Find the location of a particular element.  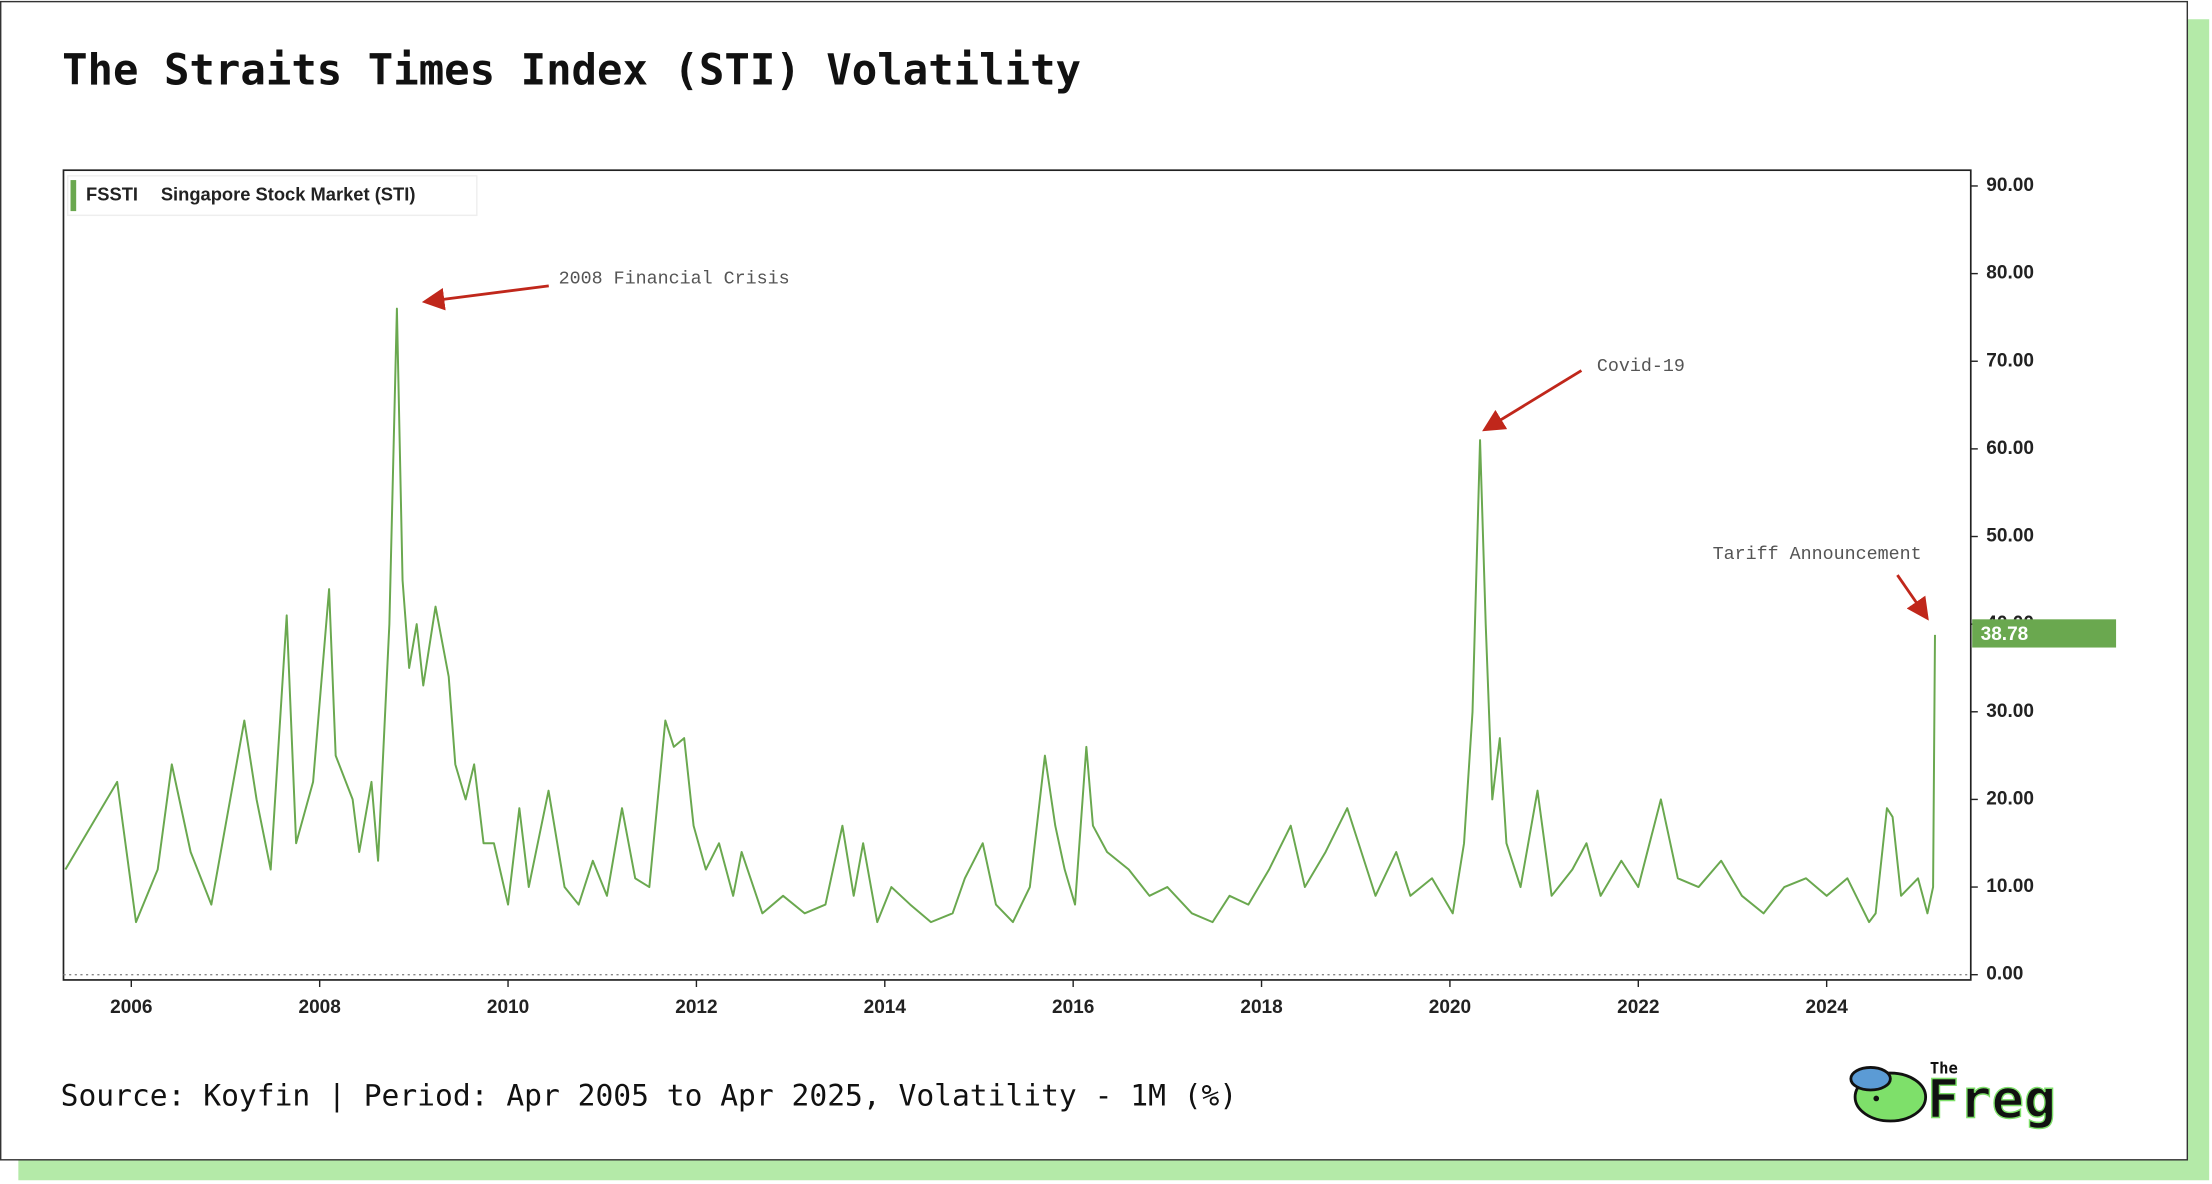

x-tick-label: 2018 is located at coordinates (1261, 1007).